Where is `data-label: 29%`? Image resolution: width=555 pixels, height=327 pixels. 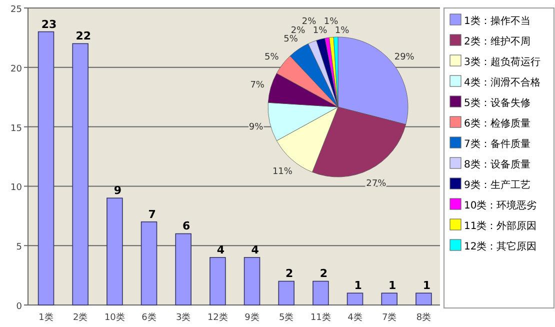
data-label: 29% is located at coordinates (404, 57).